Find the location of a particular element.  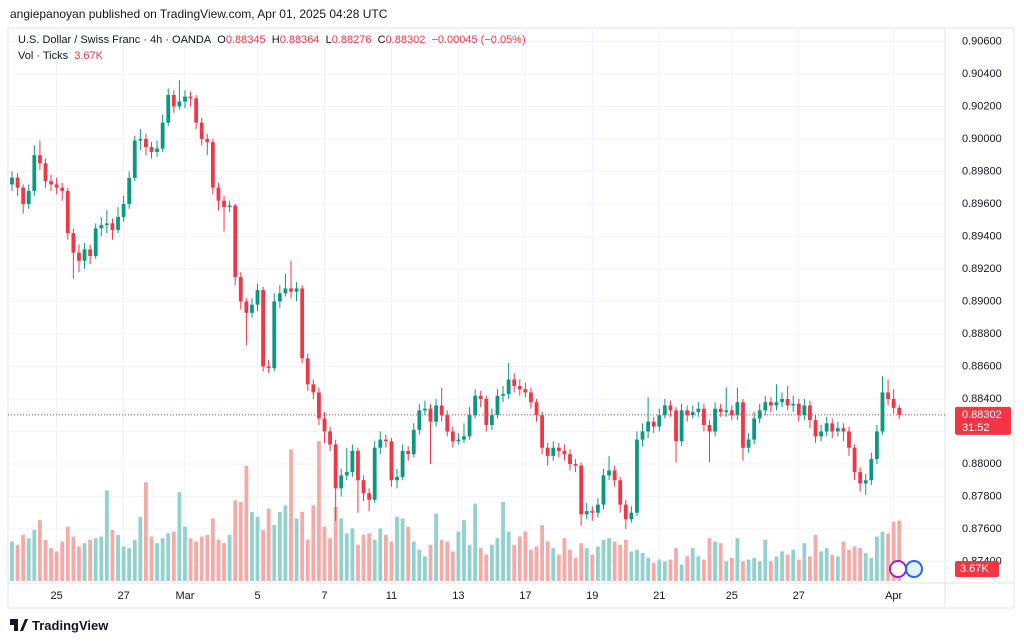

price-tag-value: 0.88302 is located at coordinates (982, 415).